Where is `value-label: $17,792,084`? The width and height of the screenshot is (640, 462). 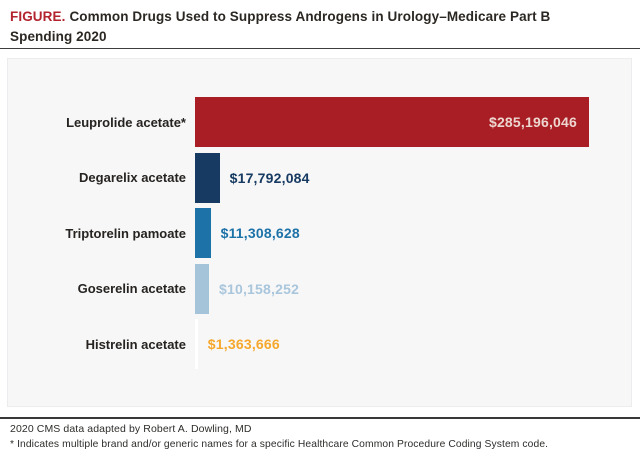
value-label: $17,792,084 is located at coordinates (269, 177).